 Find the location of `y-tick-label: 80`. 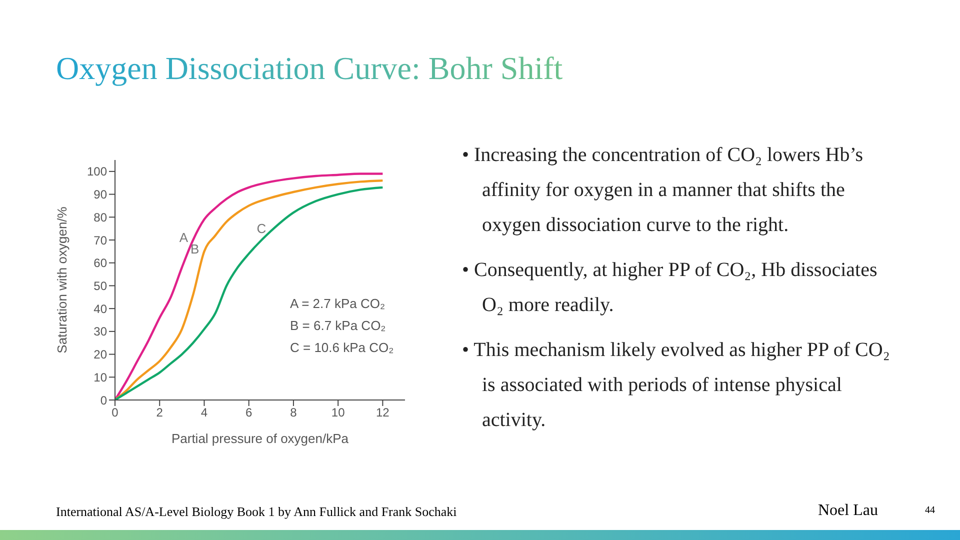

y-tick-label: 80 is located at coordinates (101, 217).